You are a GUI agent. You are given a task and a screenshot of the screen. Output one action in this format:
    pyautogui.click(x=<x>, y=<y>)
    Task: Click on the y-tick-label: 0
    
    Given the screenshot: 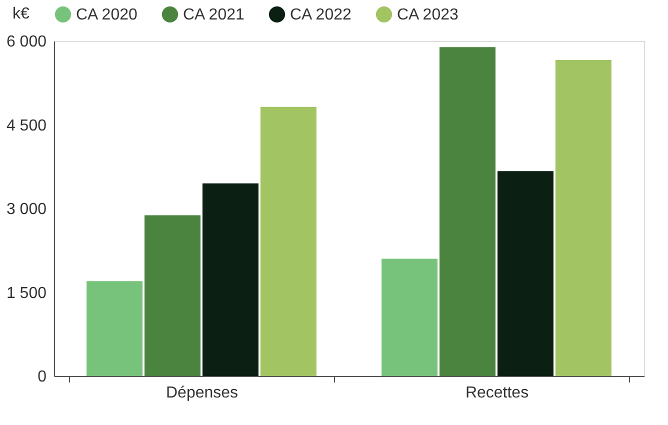 What is the action you would take?
    pyautogui.click(x=42, y=377)
    